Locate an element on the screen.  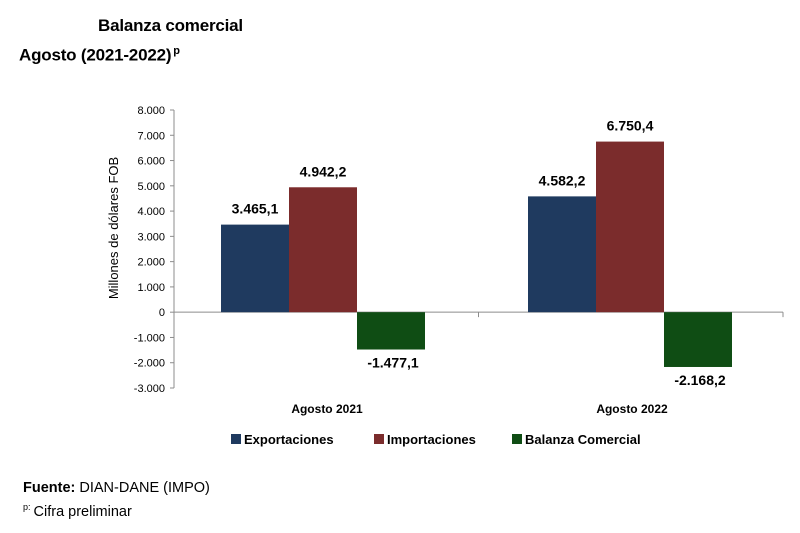
chart-subtitle: Agosto (2021-2022) p is located at coordinates (99, 55).